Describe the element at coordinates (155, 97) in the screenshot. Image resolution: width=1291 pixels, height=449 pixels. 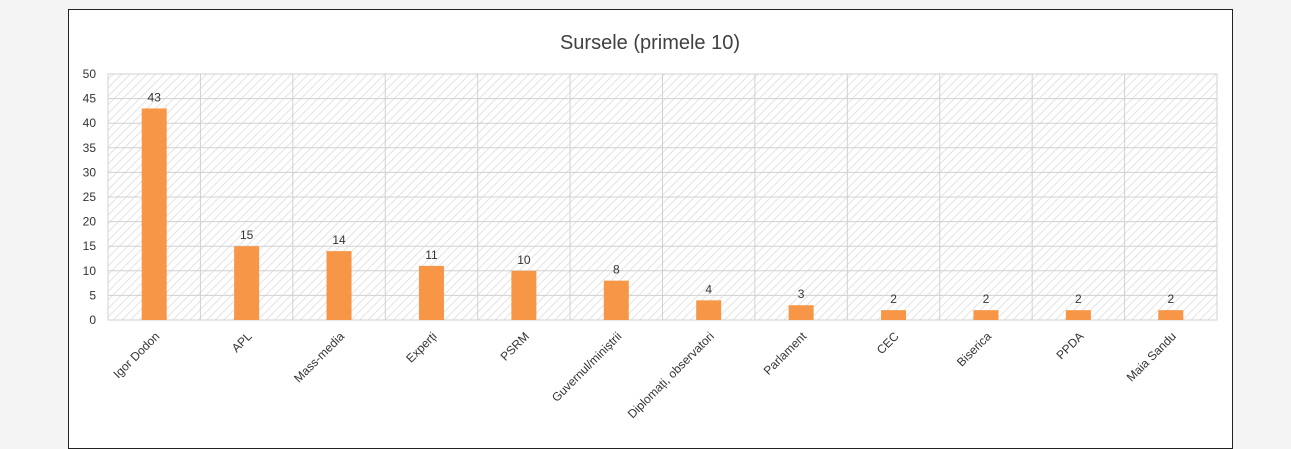
I see `data-label: 43` at that location.